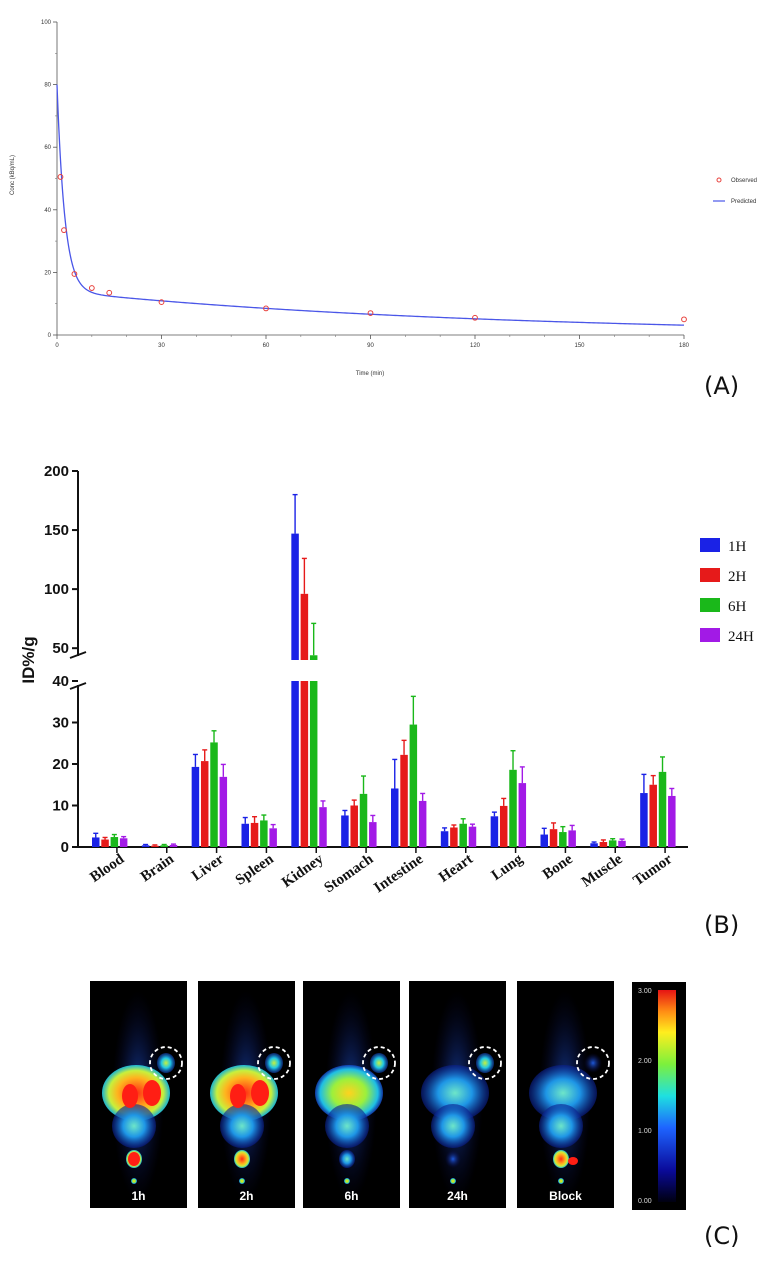 This screenshot has width=777, height=1280. What do you see at coordinates (475, 346) in the screenshot?
I see `pk-x-tick-label: 120` at bounding box center [475, 346].